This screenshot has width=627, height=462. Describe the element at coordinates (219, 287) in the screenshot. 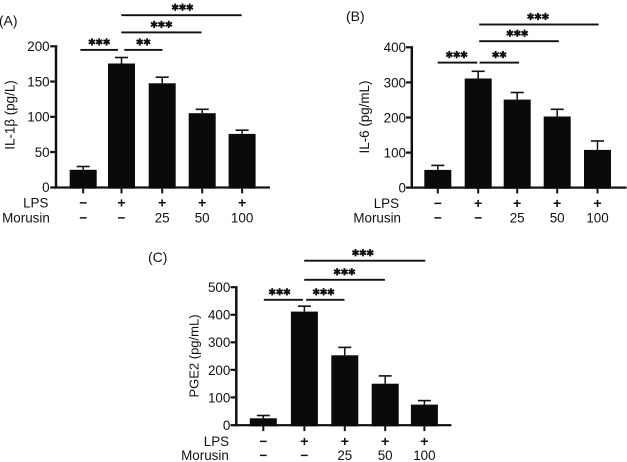

I see `svg-text: 500` at that location.